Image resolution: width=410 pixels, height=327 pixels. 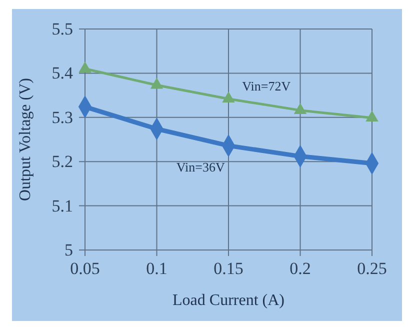 What do you see at coordinates (300, 268) in the screenshot?
I see `x-tick-label: 0.2` at bounding box center [300, 268].